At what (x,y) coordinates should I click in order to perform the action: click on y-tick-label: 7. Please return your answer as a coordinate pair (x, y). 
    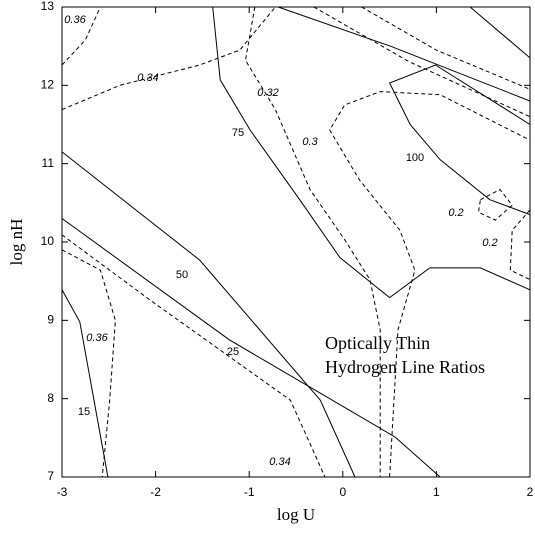
    Looking at the image, I should click on (50, 476).